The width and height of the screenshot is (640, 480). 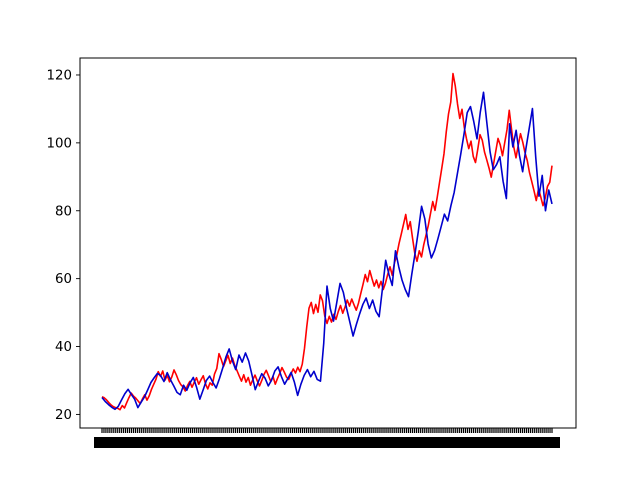 I want to click on y-tick-label: 60, so click(x=63, y=279).